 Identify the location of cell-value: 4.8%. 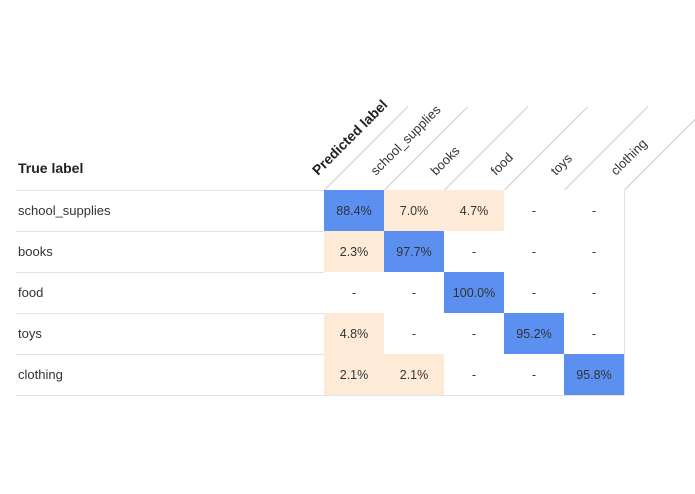
(354, 334).